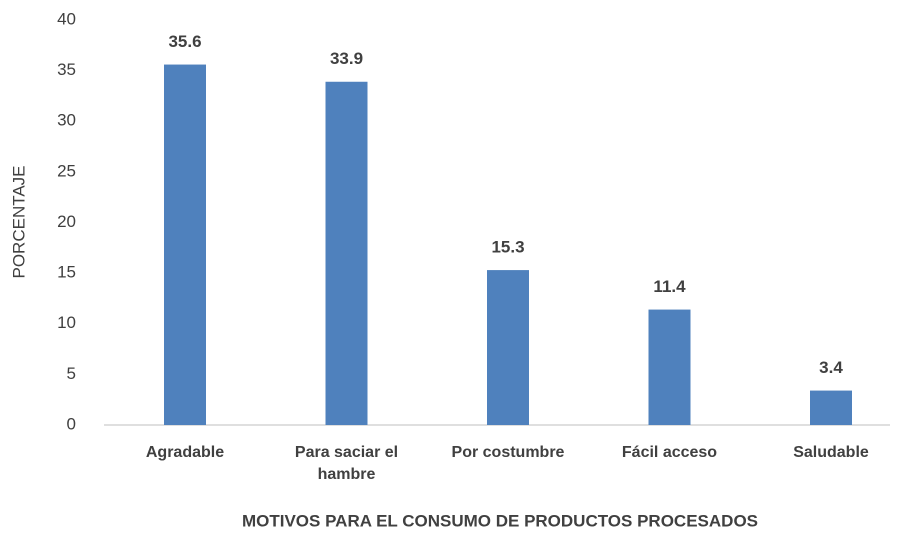  What do you see at coordinates (831, 452) in the screenshot?
I see `x-tick-label: Saludable` at bounding box center [831, 452].